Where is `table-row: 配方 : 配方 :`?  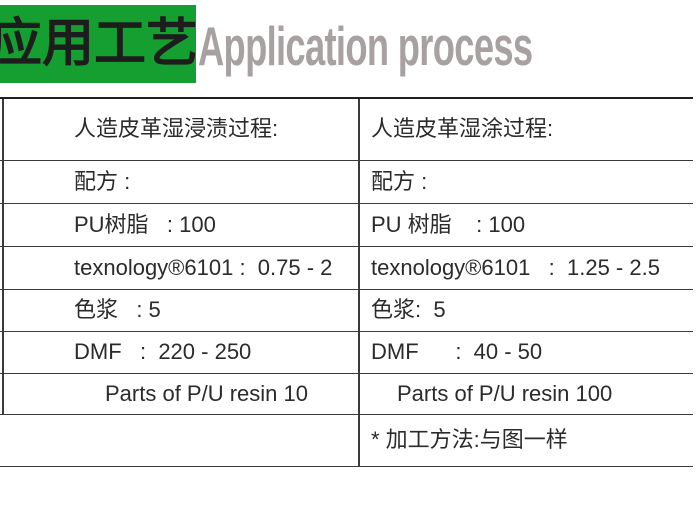
table-row: 配方 : 配方 : is located at coordinates (346, 182).